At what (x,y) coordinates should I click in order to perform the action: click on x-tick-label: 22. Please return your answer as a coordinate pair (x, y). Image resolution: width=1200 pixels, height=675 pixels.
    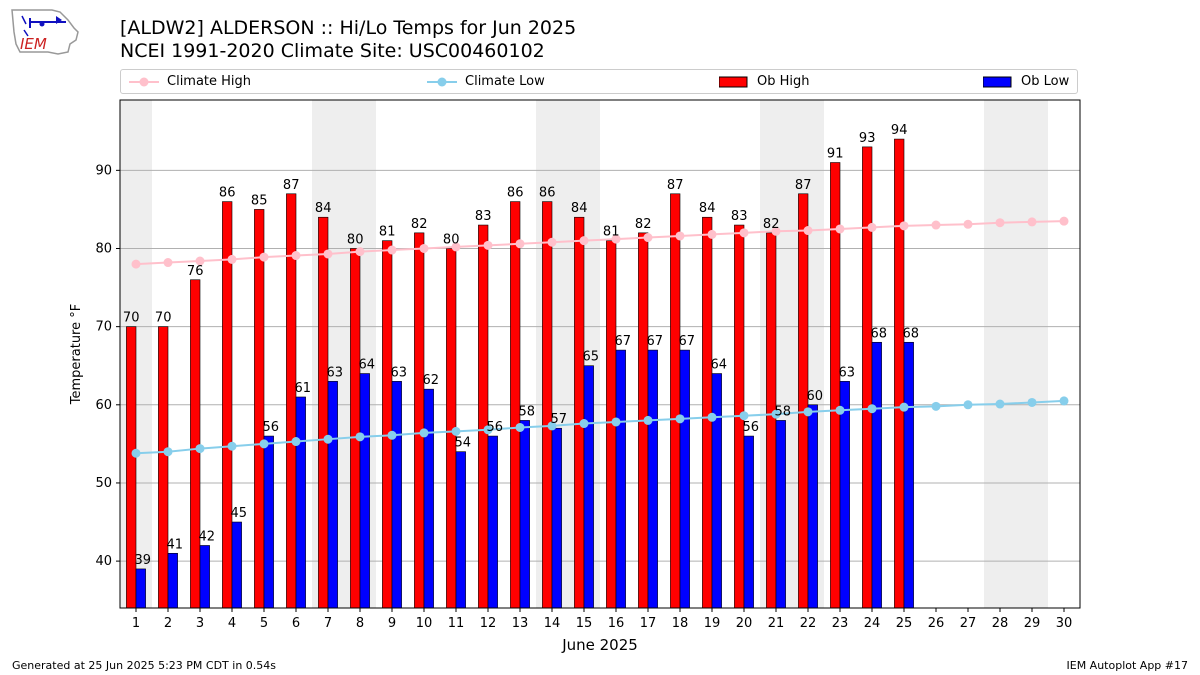
    Looking at the image, I should click on (808, 623).